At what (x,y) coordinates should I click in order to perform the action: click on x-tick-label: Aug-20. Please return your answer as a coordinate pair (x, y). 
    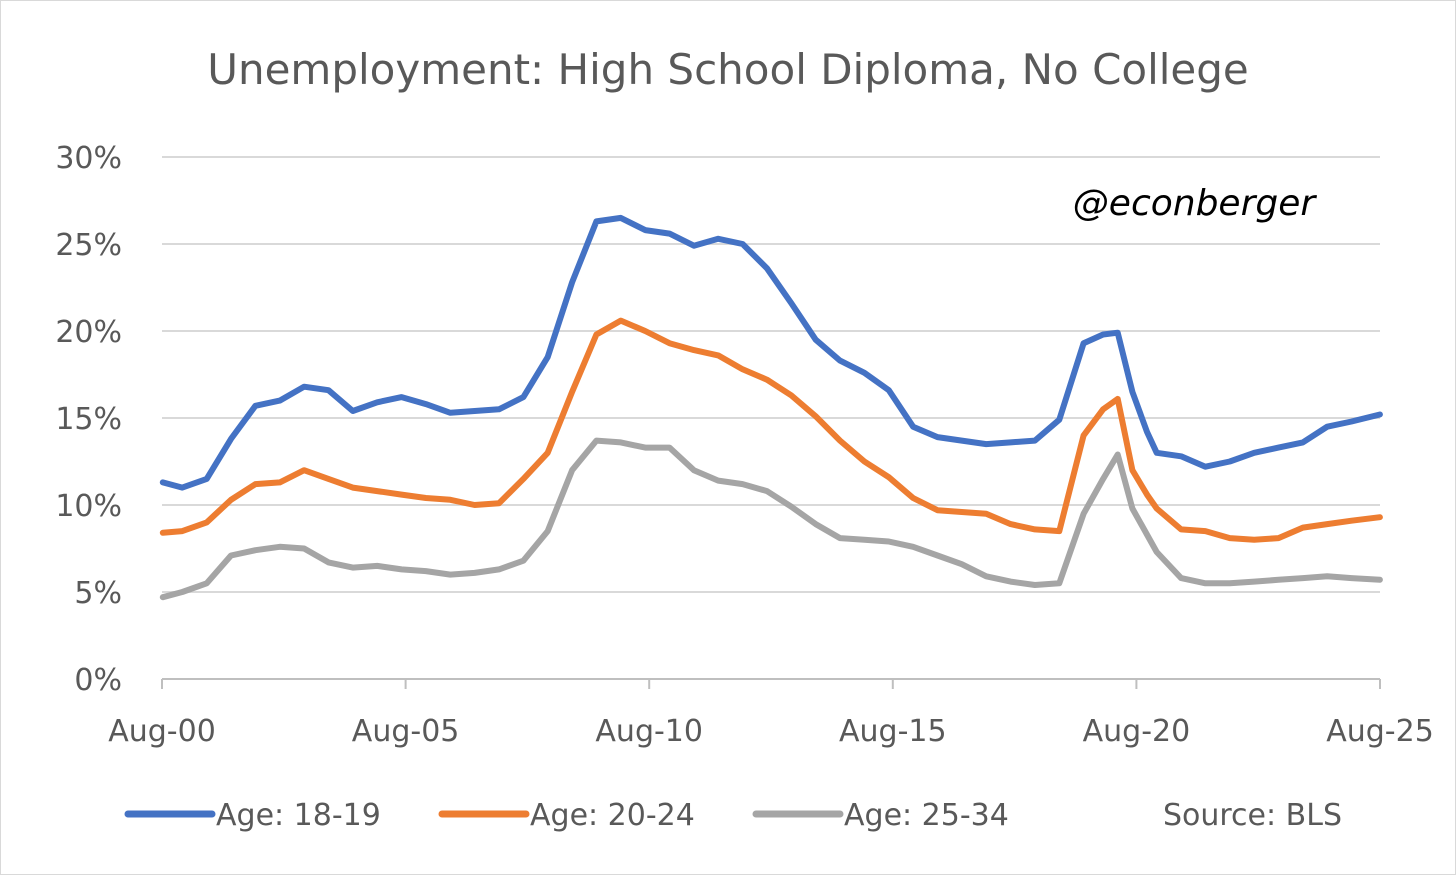
    Looking at the image, I should click on (1137, 731).